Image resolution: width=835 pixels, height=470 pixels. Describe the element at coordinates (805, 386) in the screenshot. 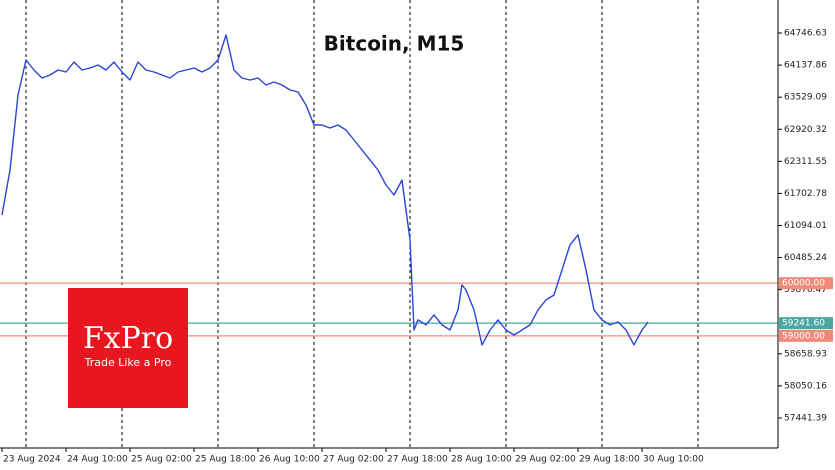

I see `y-tick-label: 58050.16` at that location.